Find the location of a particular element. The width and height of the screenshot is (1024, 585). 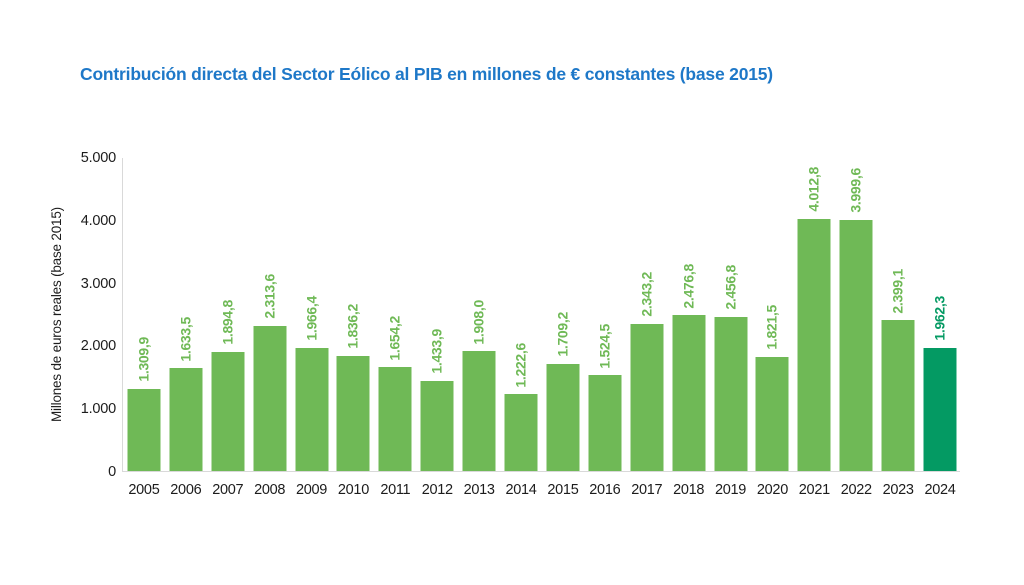

bar-slot: 3.999,6 is located at coordinates (856, 314).